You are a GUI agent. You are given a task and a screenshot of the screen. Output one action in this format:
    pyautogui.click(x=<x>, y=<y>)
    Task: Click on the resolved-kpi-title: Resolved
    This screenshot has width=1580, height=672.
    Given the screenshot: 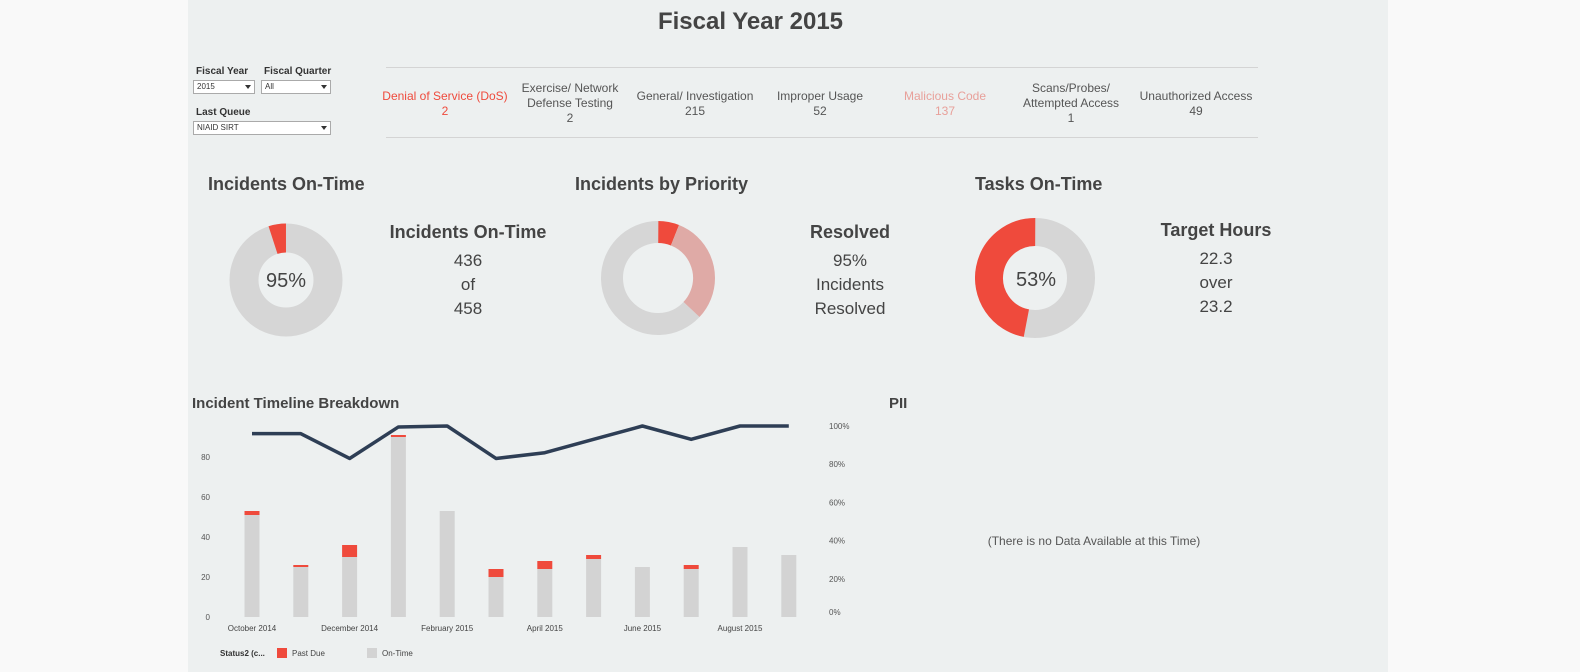 What is the action you would take?
    pyautogui.click(x=850, y=232)
    